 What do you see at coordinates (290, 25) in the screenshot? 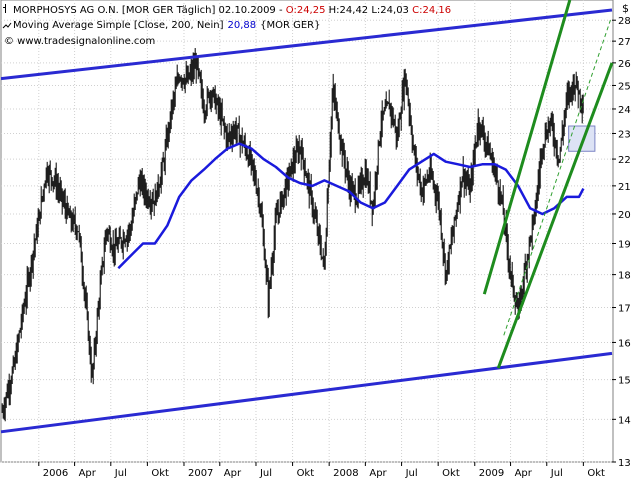
I see `legend-ma-suffix: {MOR GER}` at bounding box center [290, 25].